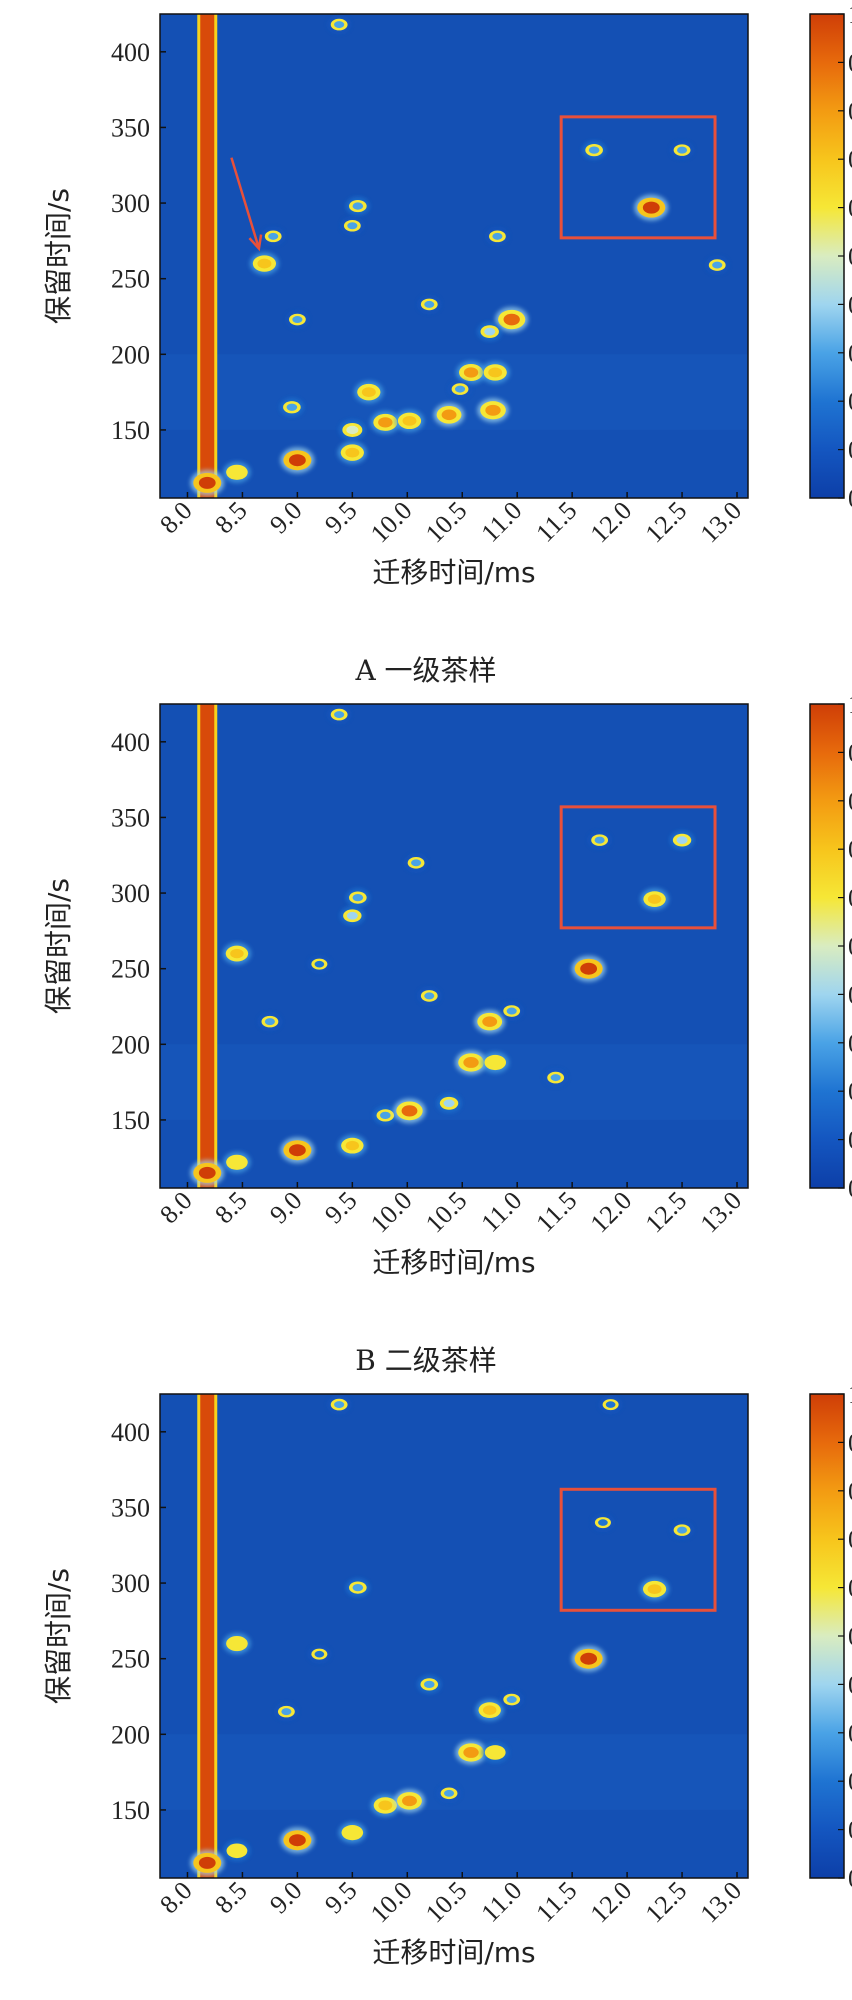  I want to click on panel-c-x-tick-label-9: 12.5, so click(666, 1902).